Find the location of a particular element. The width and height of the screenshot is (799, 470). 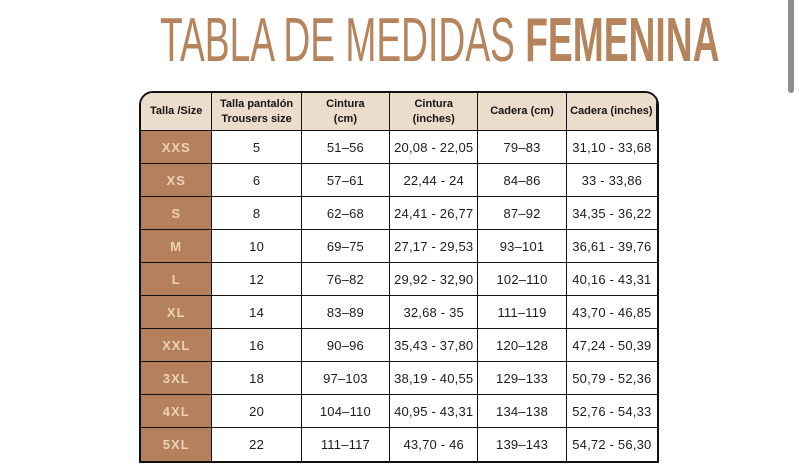

table-cell: 27,17 - 29,53 is located at coordinates (434, 246).